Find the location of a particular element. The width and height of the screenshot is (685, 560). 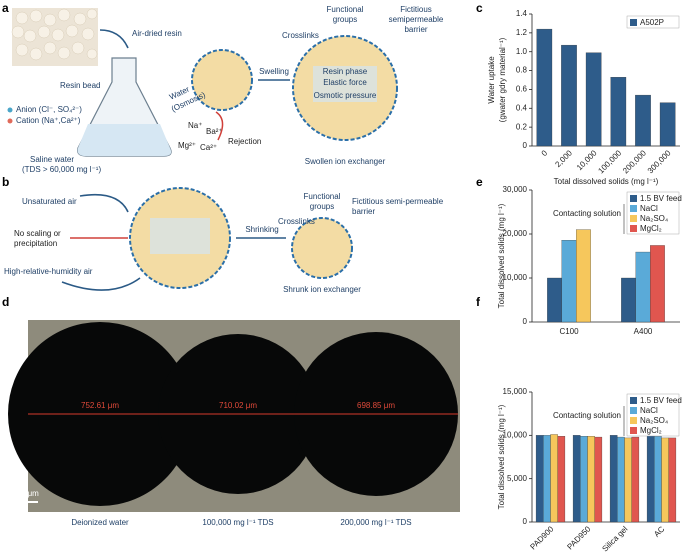

label: No scaling or is located at coordinates (37, 233).